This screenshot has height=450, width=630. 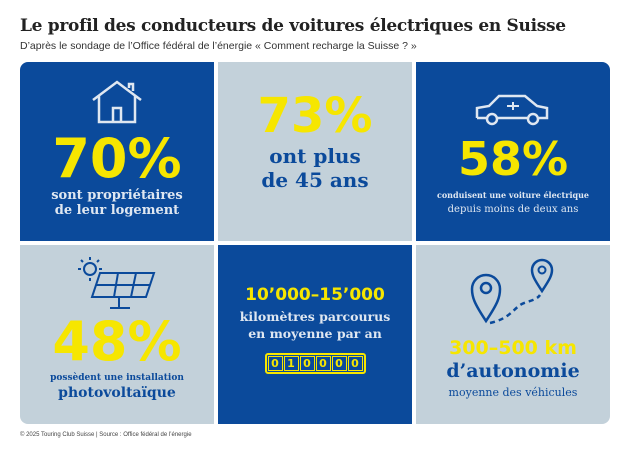 I want to click on stat-label-1: sont propriétaires, so click(x=117, y=195).